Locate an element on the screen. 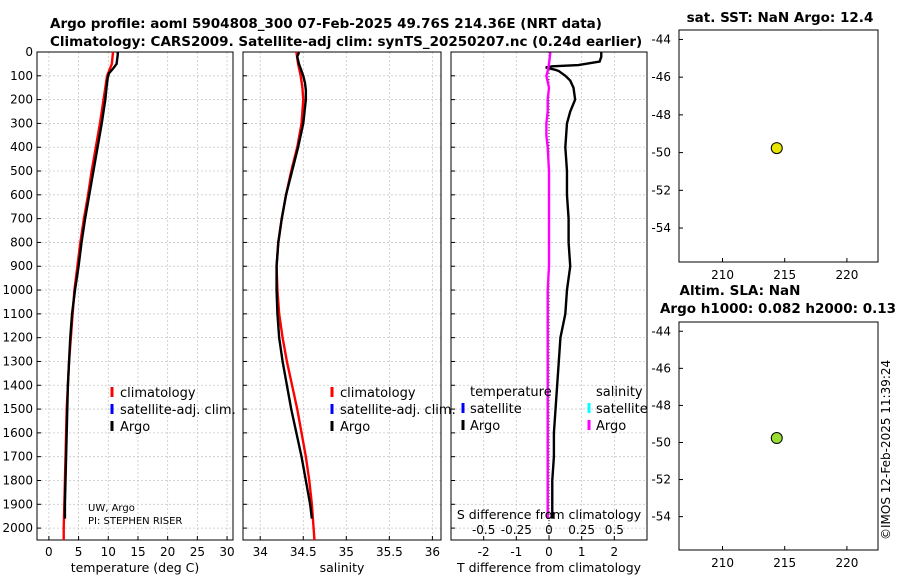 The width and height of the screenshot is (900, 580). imos-timestamp: ©IMOS 12-Feb-2025 11:39:24 is located at coordinates (886, 450).